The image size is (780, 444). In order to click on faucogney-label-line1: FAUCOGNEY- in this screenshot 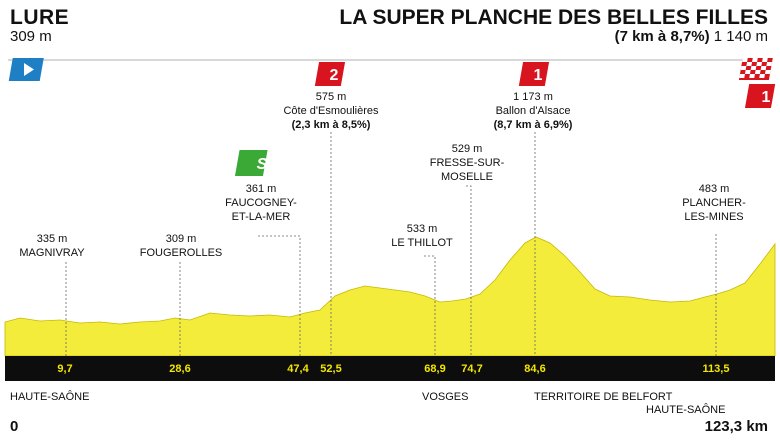, I will do `click(261, 203)`.